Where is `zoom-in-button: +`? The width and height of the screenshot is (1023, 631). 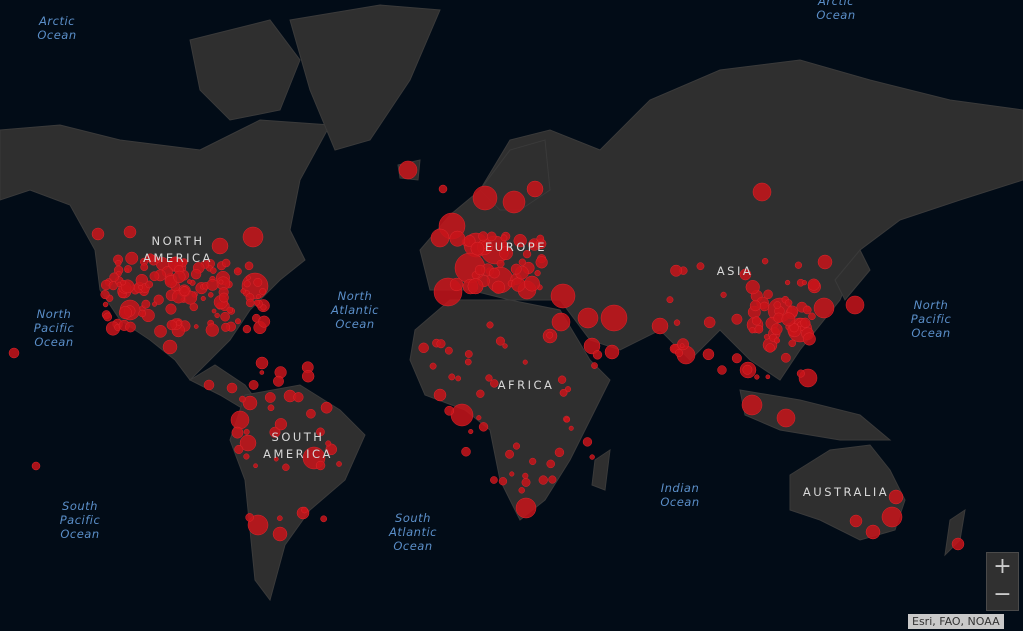 zoom-in-button: + is located at coordinates (1002, 566).